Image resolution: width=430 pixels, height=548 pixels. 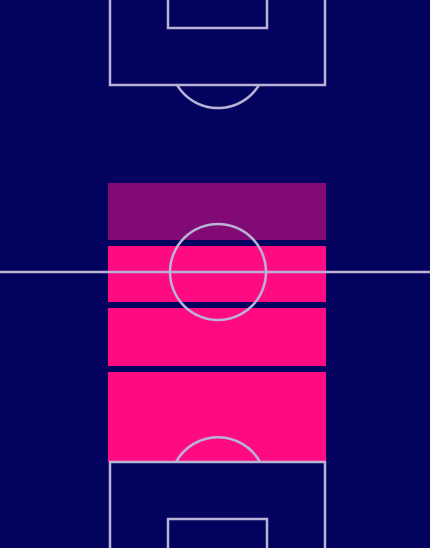 I want to click on bottom-penalty-area, so click(x=217, y=504).